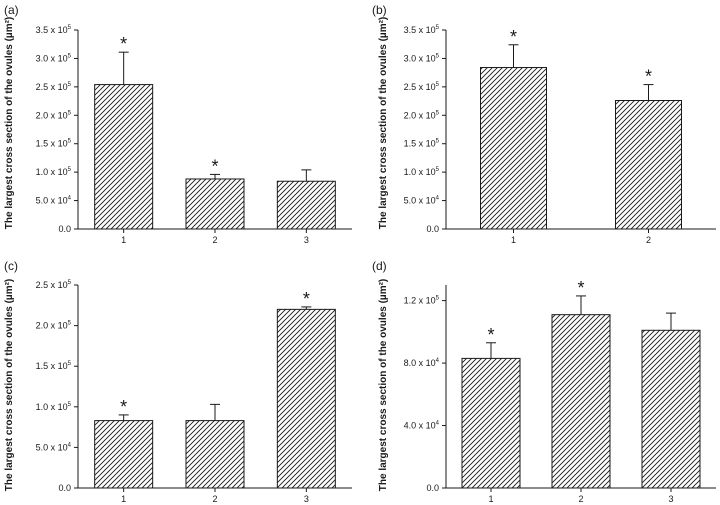 The width and height of the screenshot is (720, 505). I want to click on y-tick-label-b: 1.5 x 105, so click(422, 144).